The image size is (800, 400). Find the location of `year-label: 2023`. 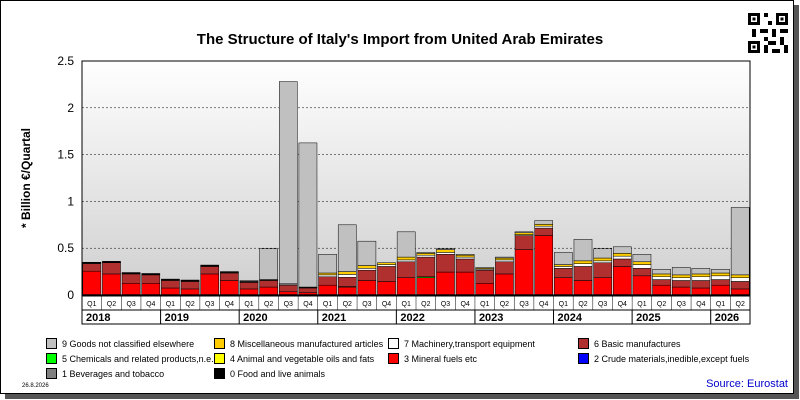

year-label: 2023 is located at coordinates (491, 318).